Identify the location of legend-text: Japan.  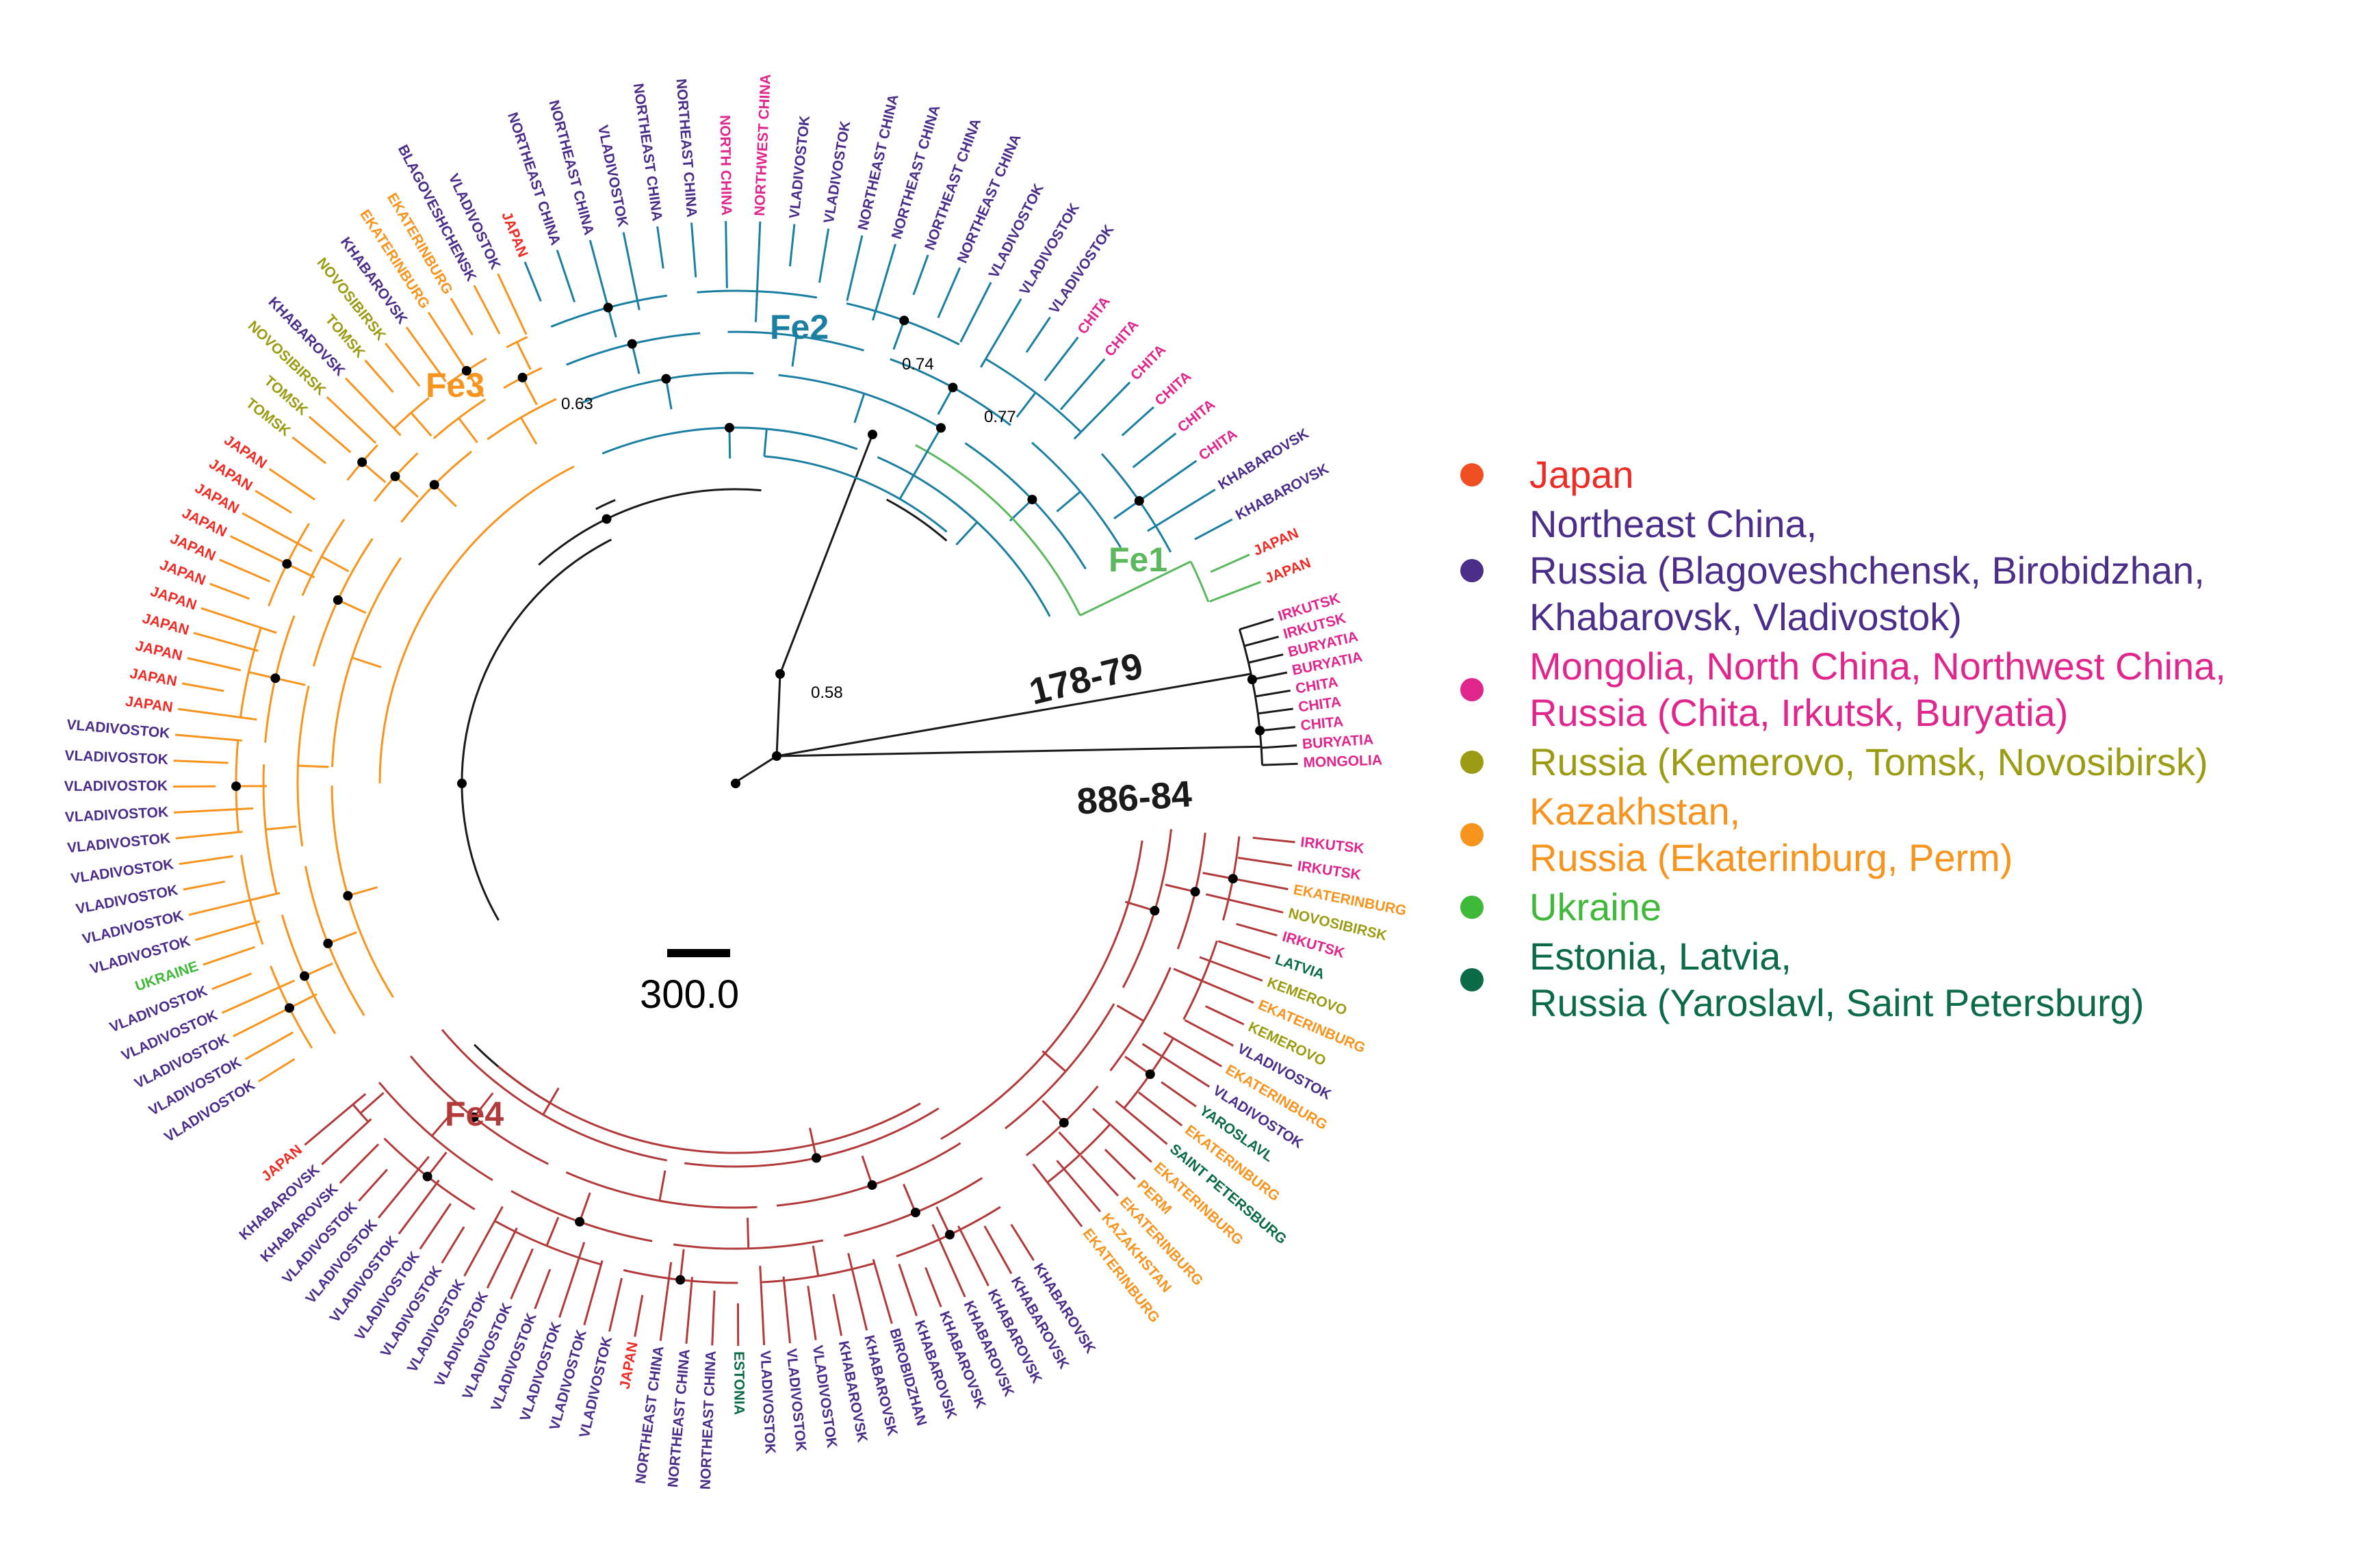
(1581, 474).